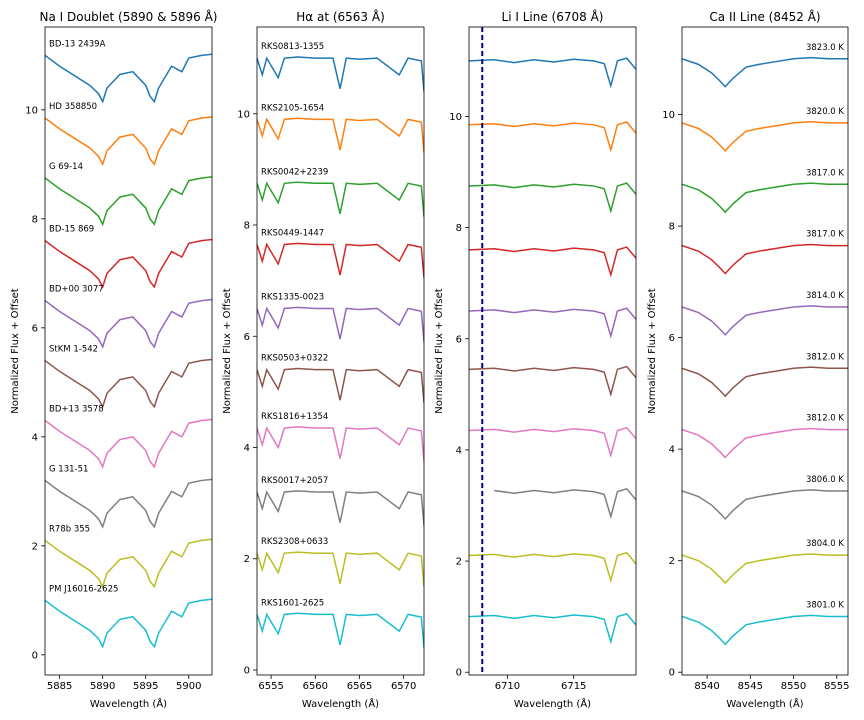  I want to click on x-tick-label: 6565, so click(359, 686).